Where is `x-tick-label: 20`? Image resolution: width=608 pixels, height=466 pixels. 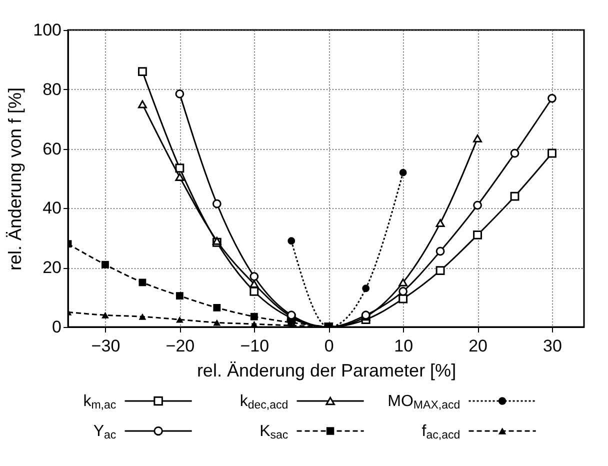 x-tick-label: 20 is located at coordinates (478, 346).